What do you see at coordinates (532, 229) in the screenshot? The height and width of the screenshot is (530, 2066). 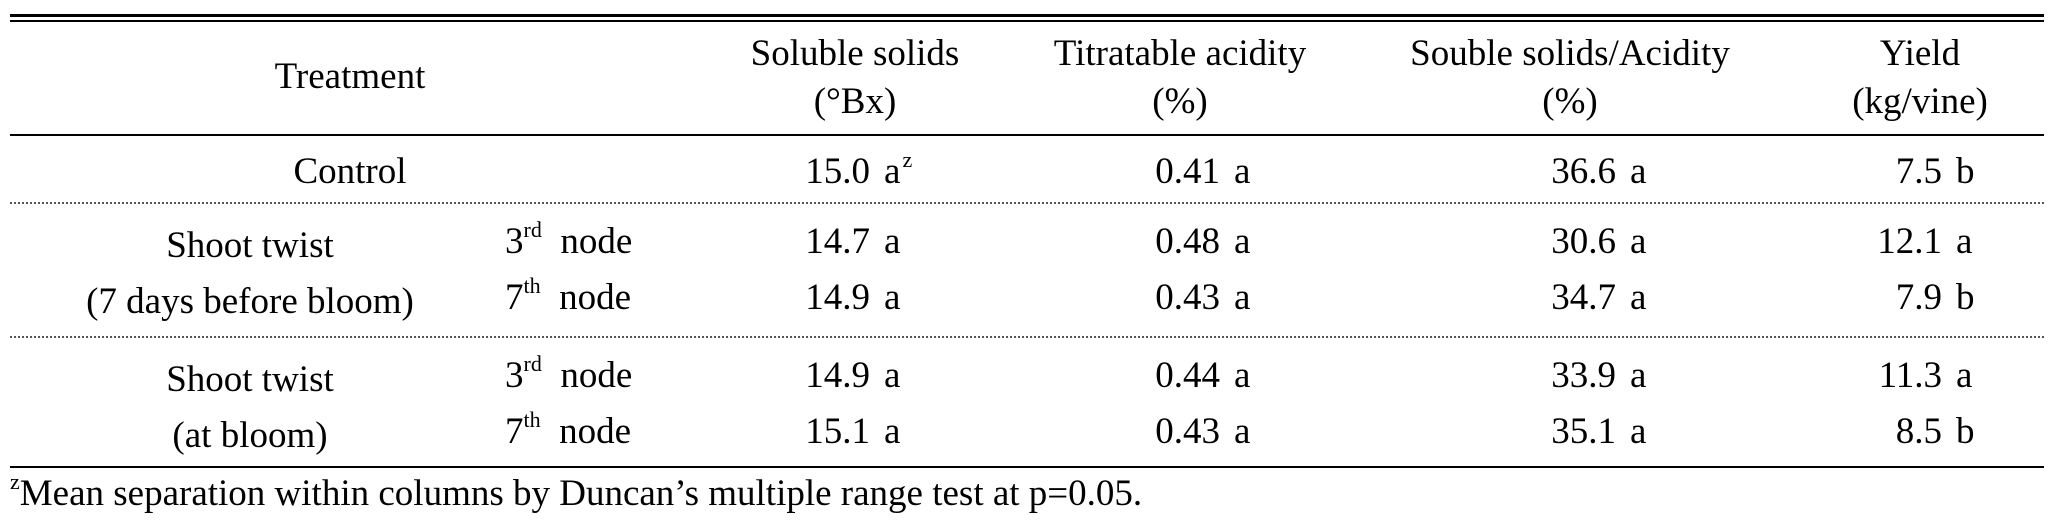 I see `group-1-row-1-node-sup: rd` at bounding box center [532, 229].